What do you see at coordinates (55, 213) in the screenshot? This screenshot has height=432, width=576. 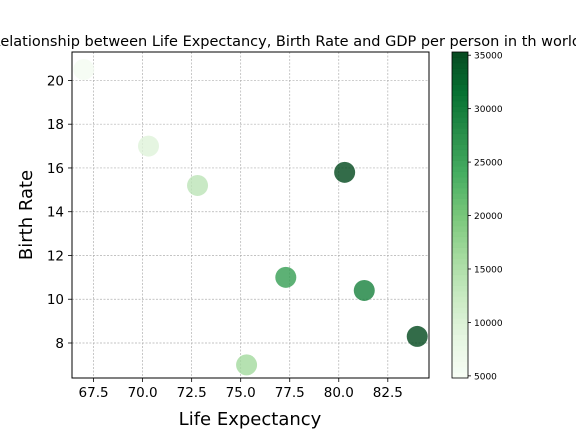 I see `y-tick-label: 14` at bounding box center [55, 213].